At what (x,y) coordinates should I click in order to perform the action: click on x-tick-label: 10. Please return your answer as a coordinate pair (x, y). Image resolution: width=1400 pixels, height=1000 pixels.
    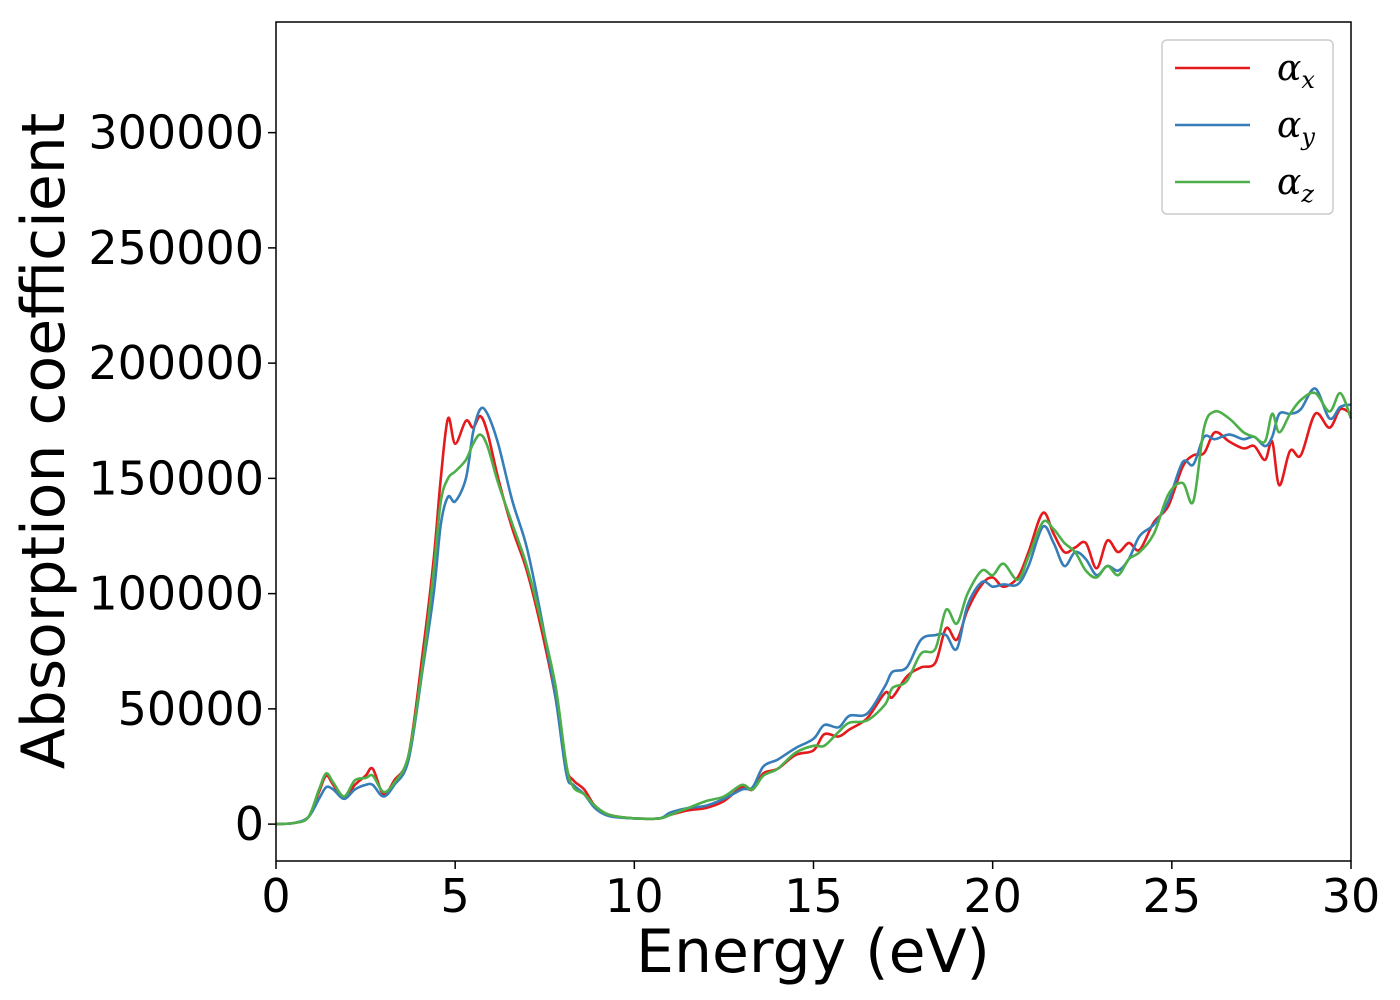
    Looking at the image, I should click on (634, 896).